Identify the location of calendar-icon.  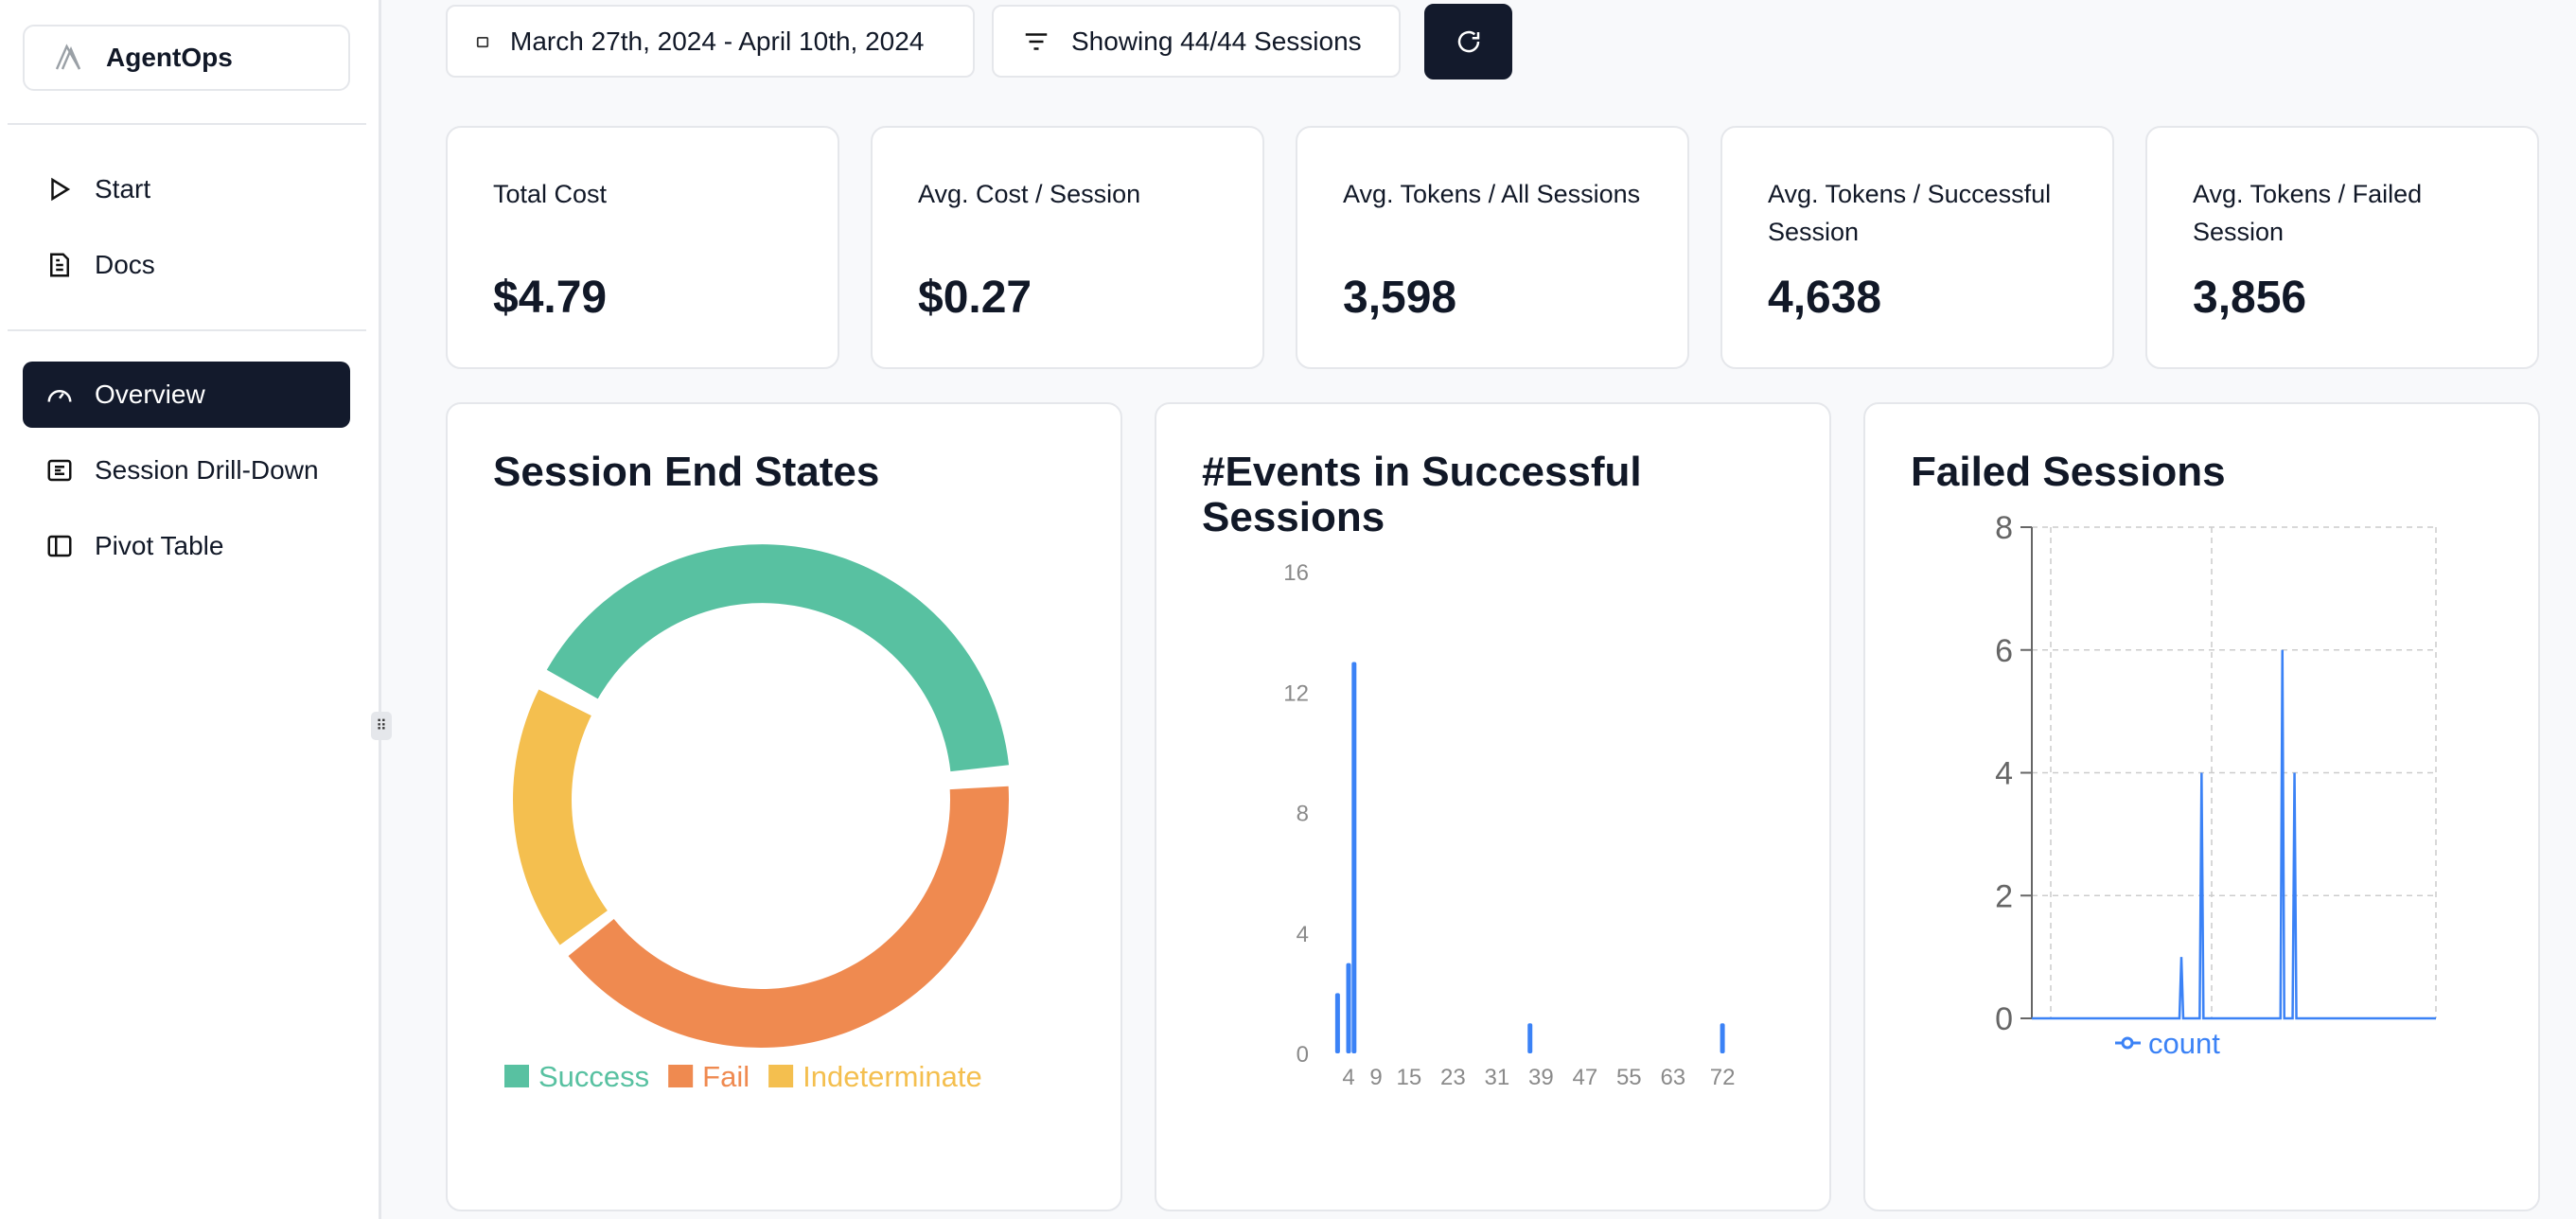
(482, 41).